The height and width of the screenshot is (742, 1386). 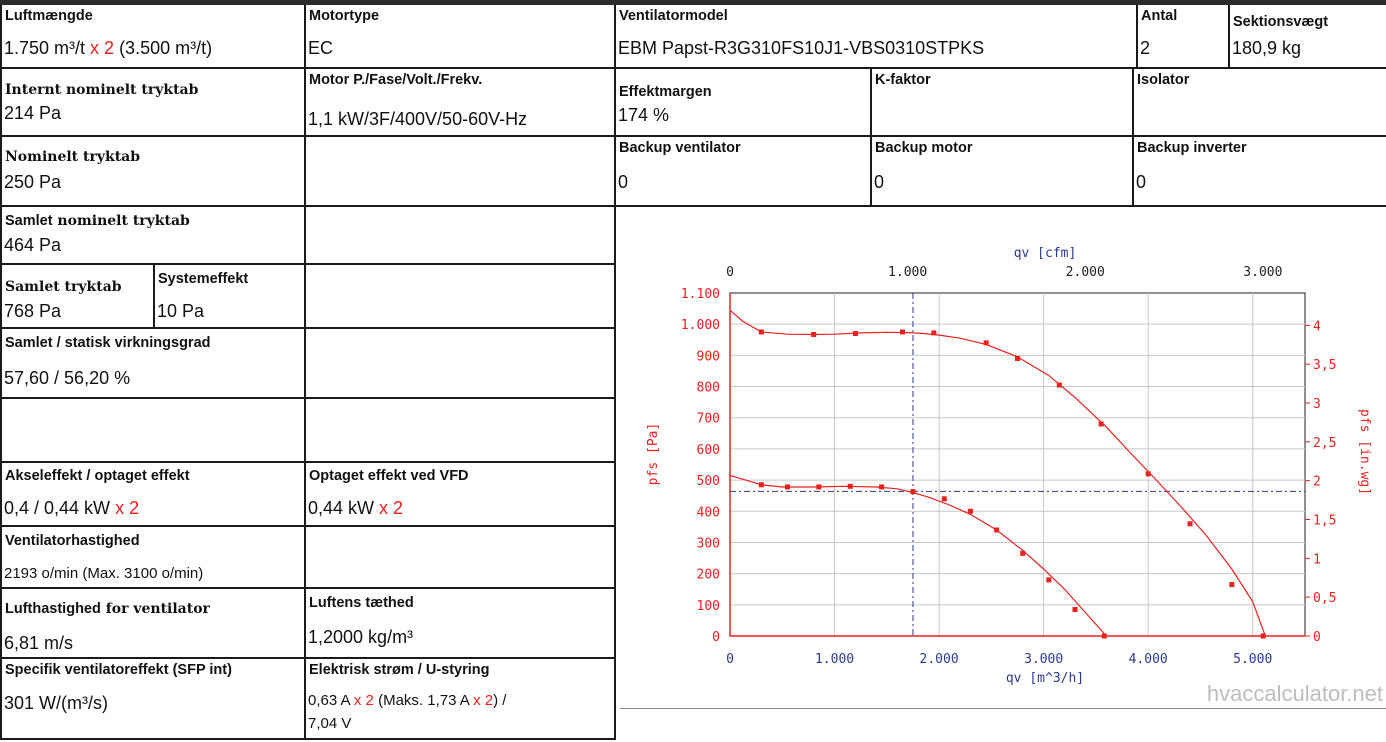 I want to click on samlet-tryktab-value: 768 Pa, so click(x=33, y=311).